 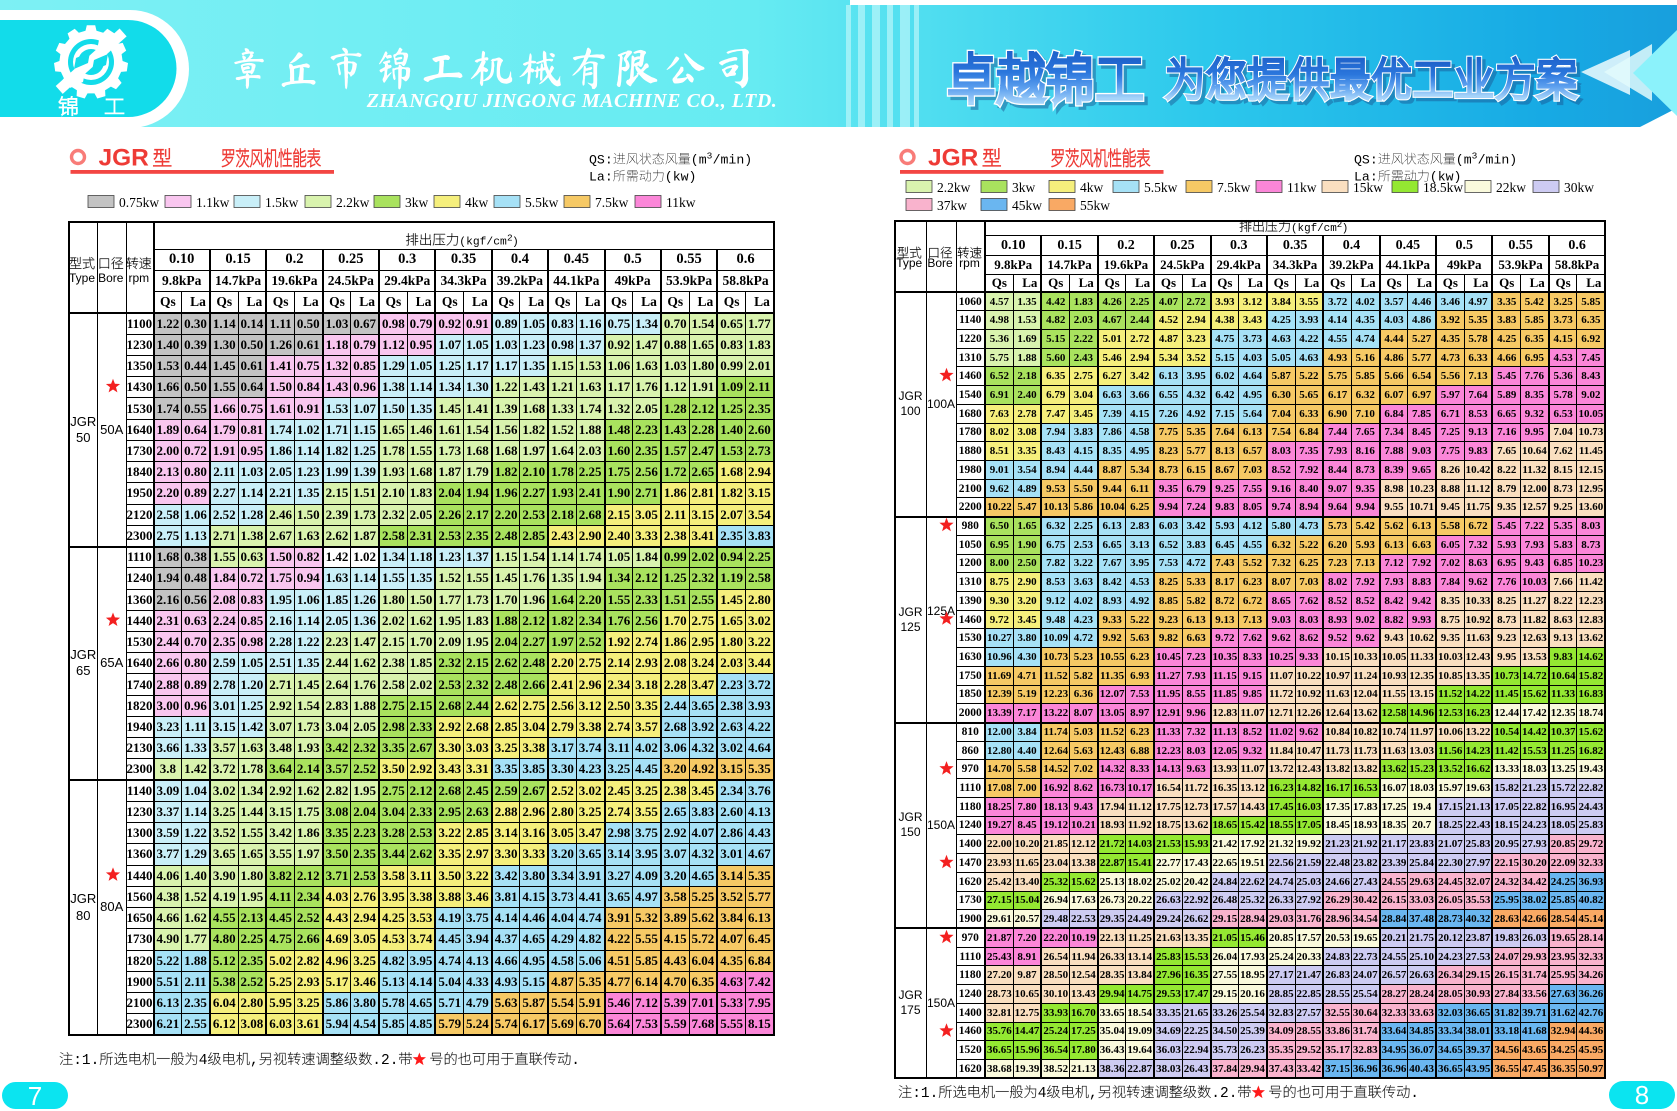 I want to click on svg-text: 1.1kw, so click(x=213, y=202).